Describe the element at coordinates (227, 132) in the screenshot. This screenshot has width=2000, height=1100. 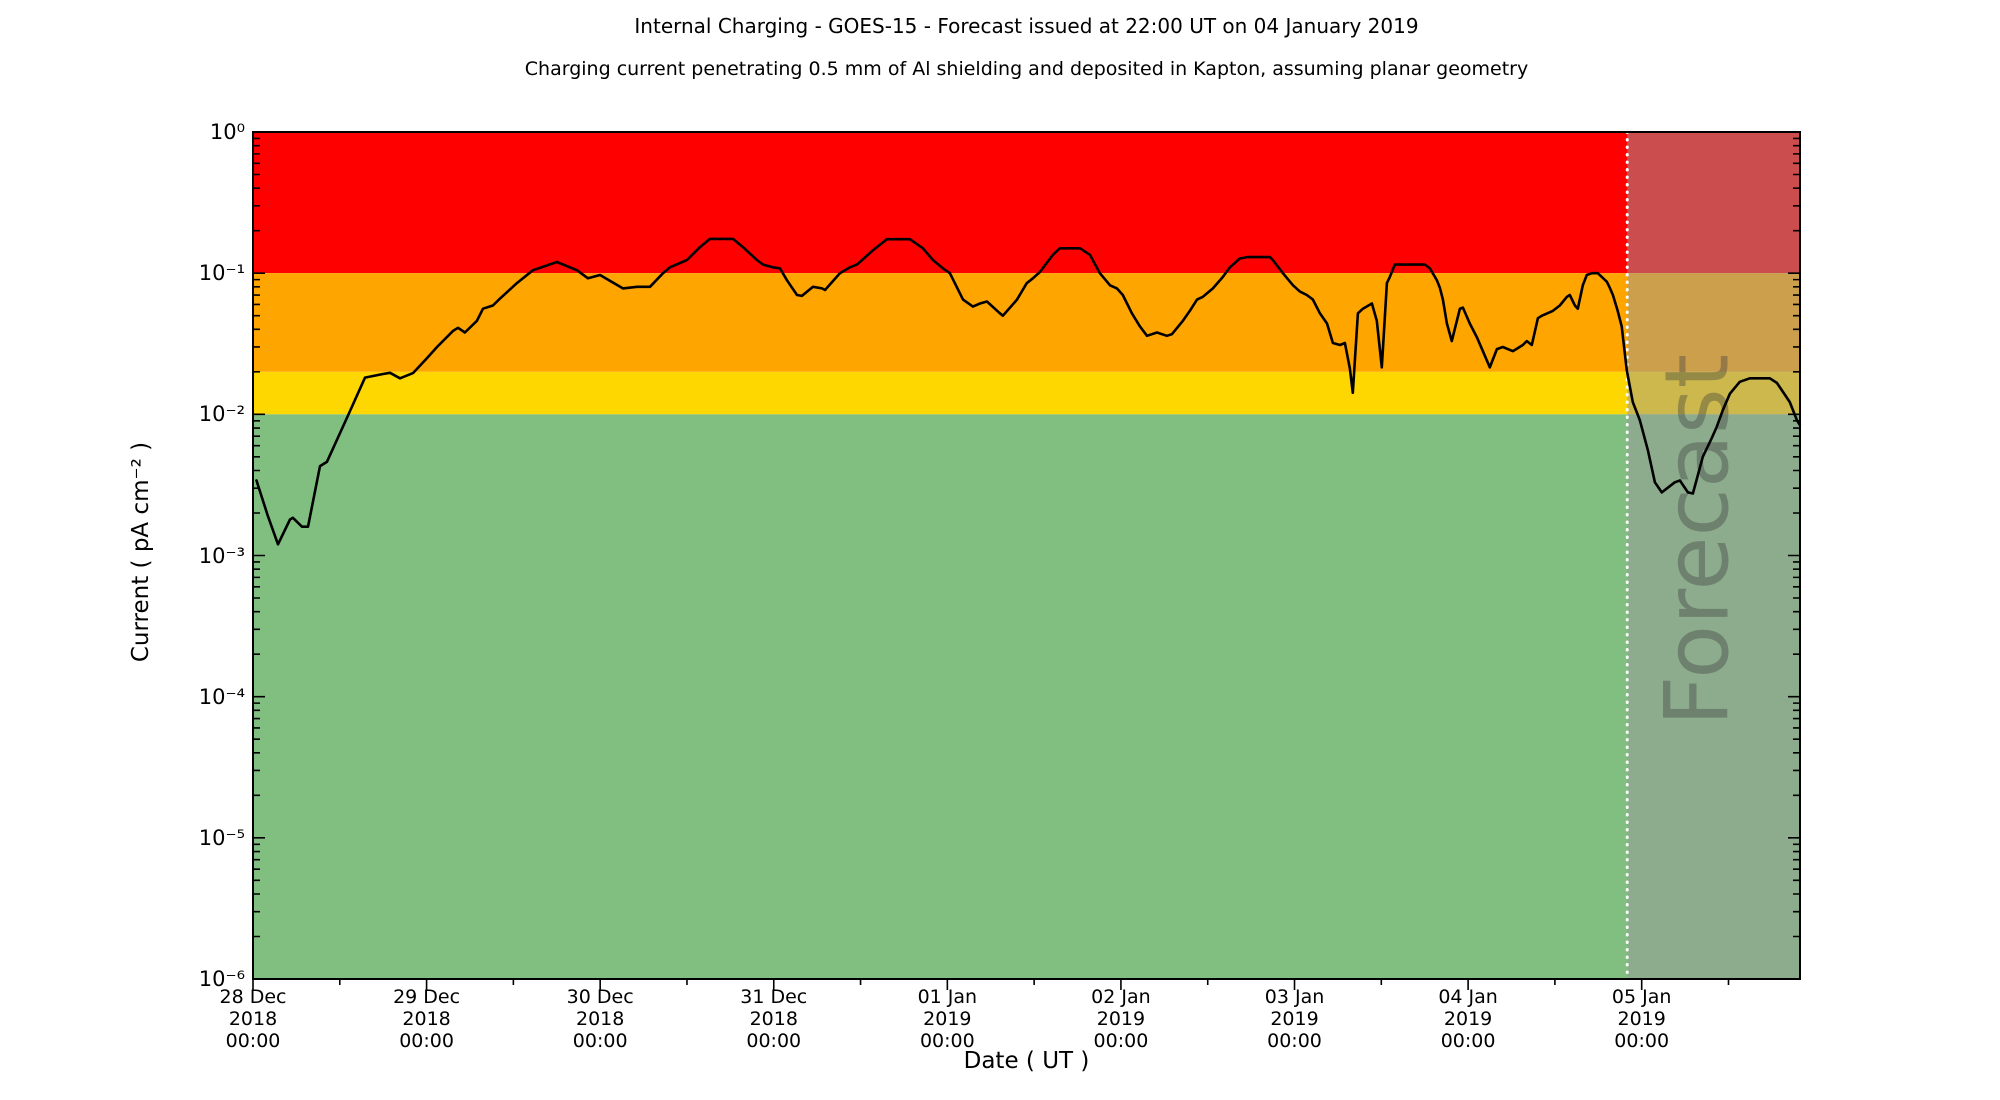
I see `y-tick-label: 10⁰` at that location.